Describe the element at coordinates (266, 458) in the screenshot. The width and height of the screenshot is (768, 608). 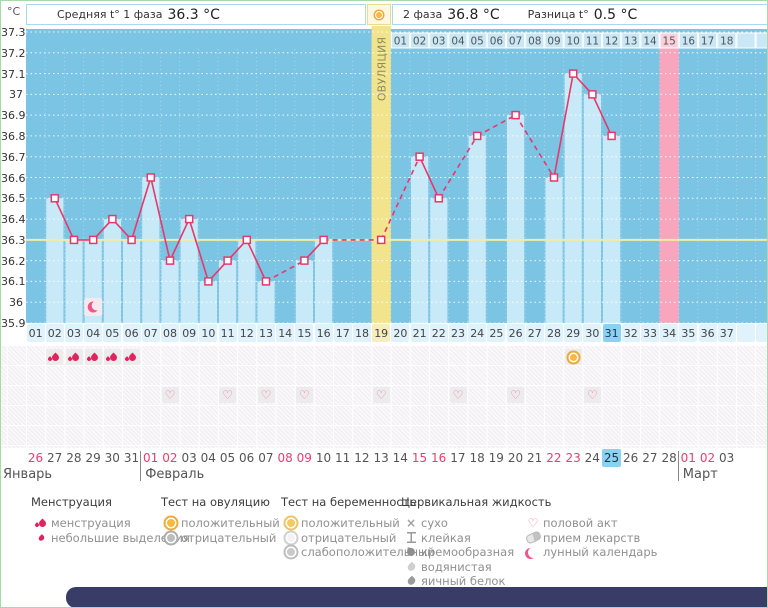
I see `date-Февраль-07: 07` at that location.